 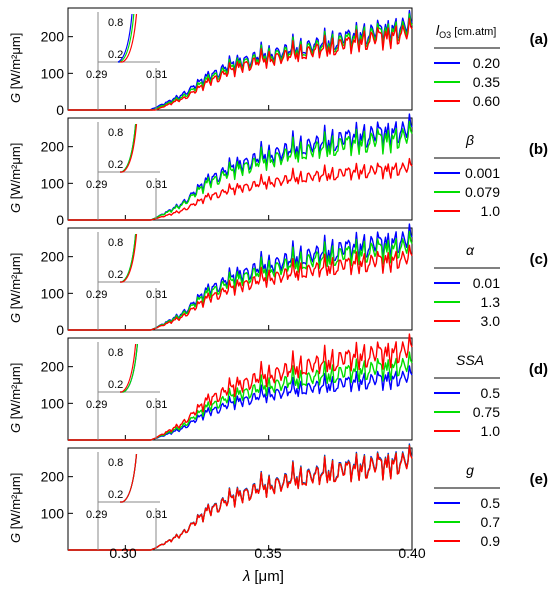 What do you see at coordinates (470, 360) in the screenshot?
I see `legend-title: SSA` at bounding box center [470, 360].